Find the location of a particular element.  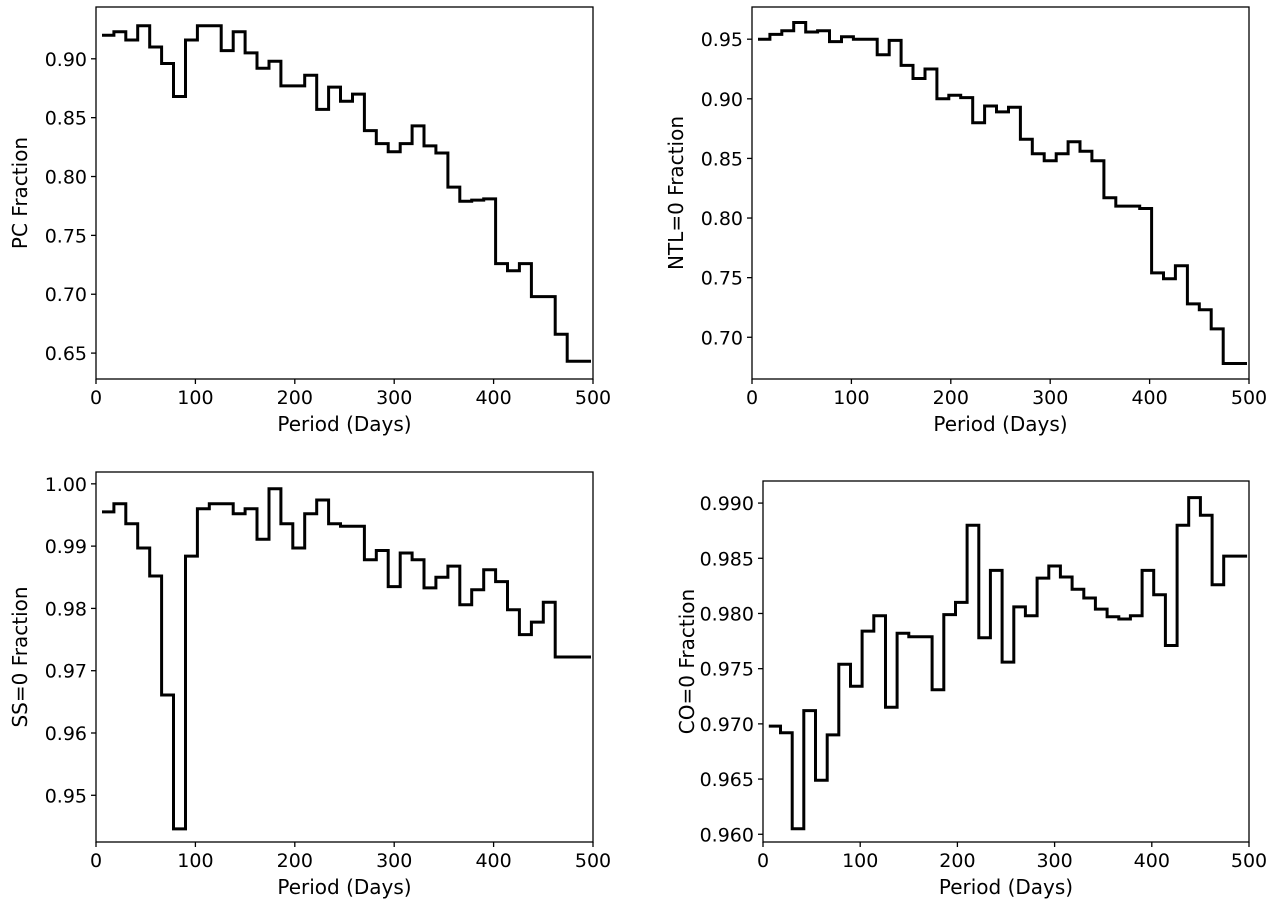

y-tick-label: 0.975 is located at coordinates (727, 670).